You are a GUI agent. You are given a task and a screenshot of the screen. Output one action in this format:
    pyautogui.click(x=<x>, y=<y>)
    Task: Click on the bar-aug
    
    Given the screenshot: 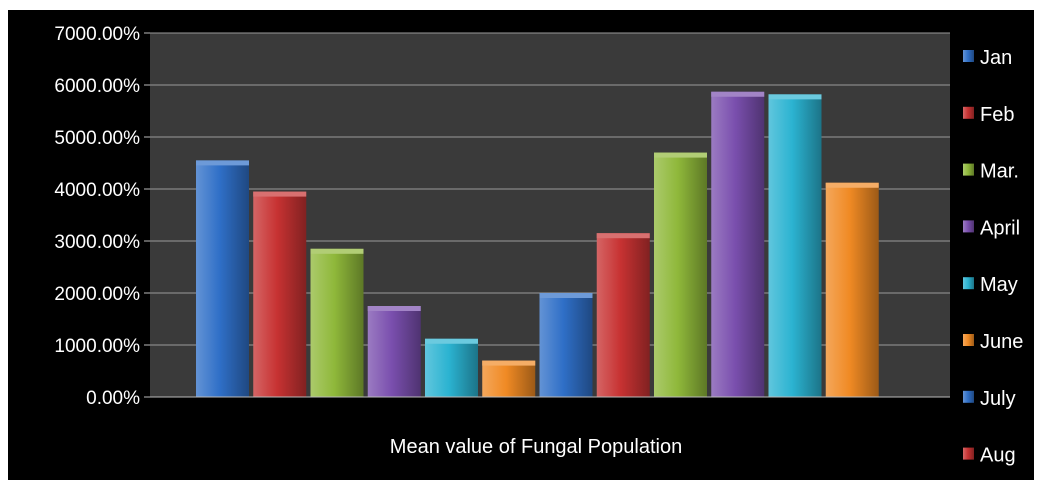 What is the action you would take?
    pyautogui.click(x=623, y=315)
    